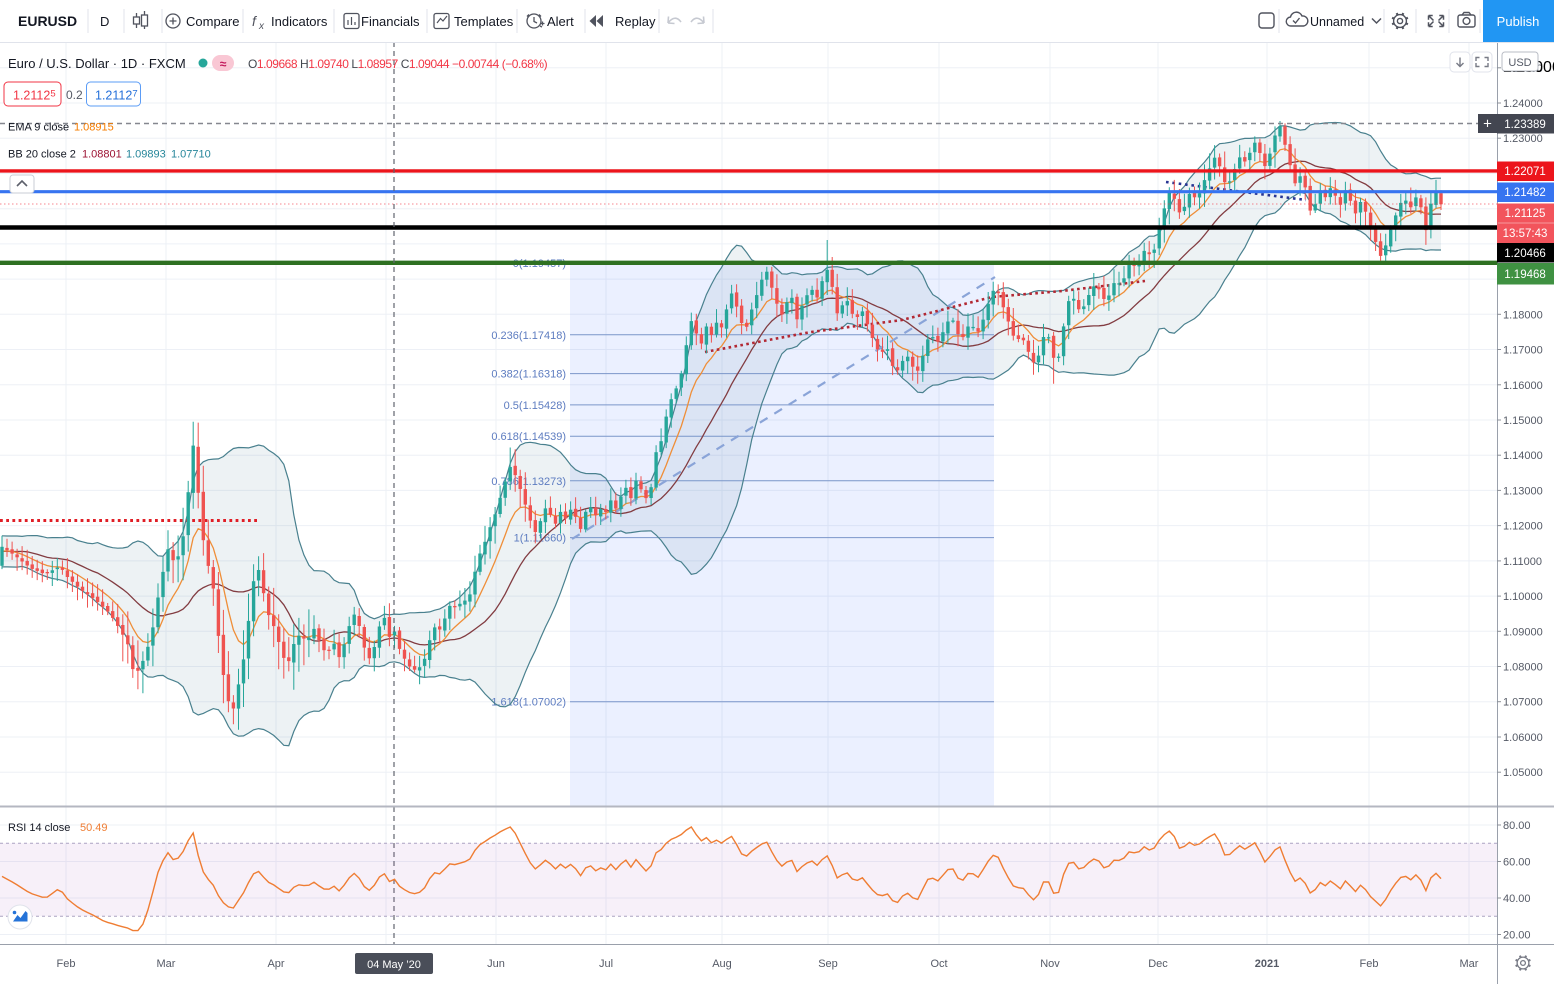 The height and width of the screenshot is (984, 1554). I want to click on svg-text: D, so click(104, 21).